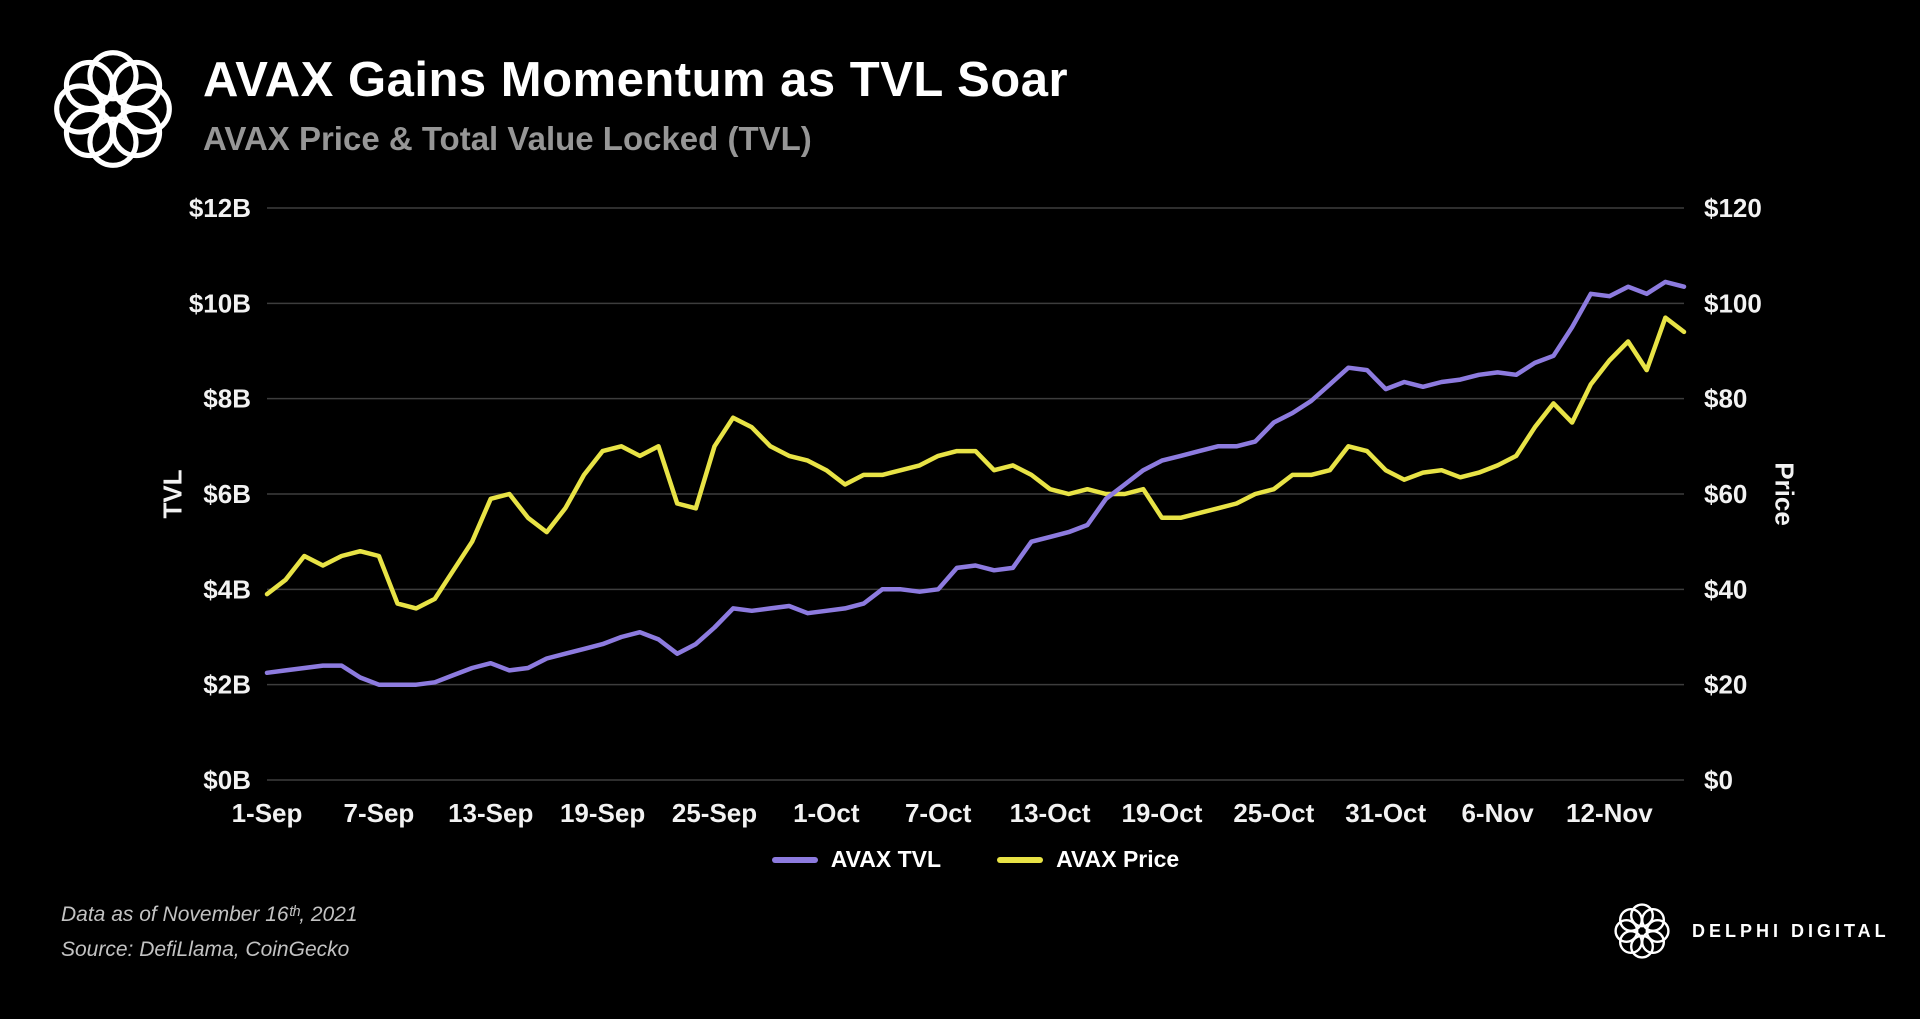 This screenshot has height=1019, width=1920. What do you see at coordinates (1497, 813) in the screenshot?
I see `x-axis-tick: 6-Nov` at bounding box center [1497, 813].